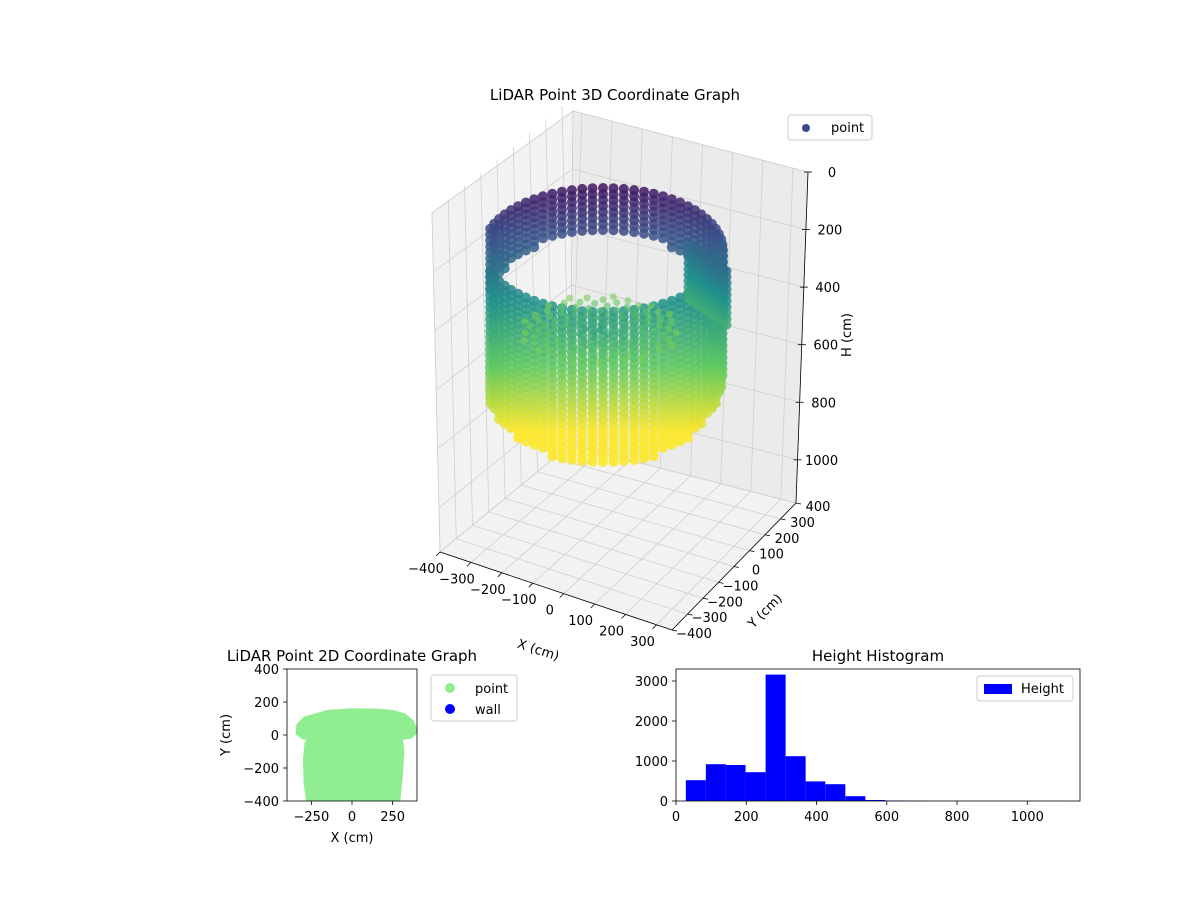 The image size is (1200, 900). What do you see at coordinates (830, 127) in the screenshot?
I see `legend-3d: point` at bounding box center [830, 127].